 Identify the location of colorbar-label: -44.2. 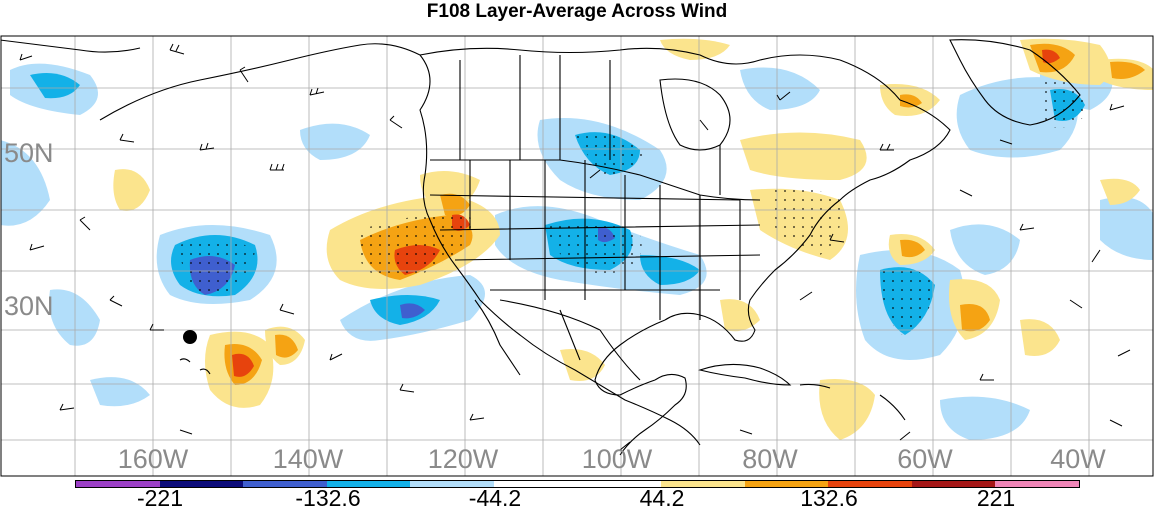
(495, 498).